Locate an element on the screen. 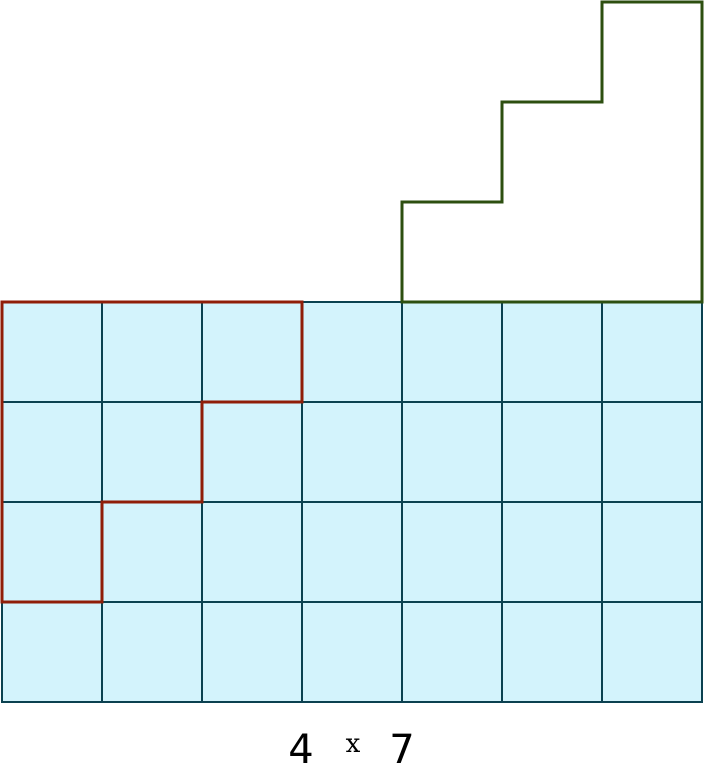  cols-value: 7 is located at coordinates (401, 746).